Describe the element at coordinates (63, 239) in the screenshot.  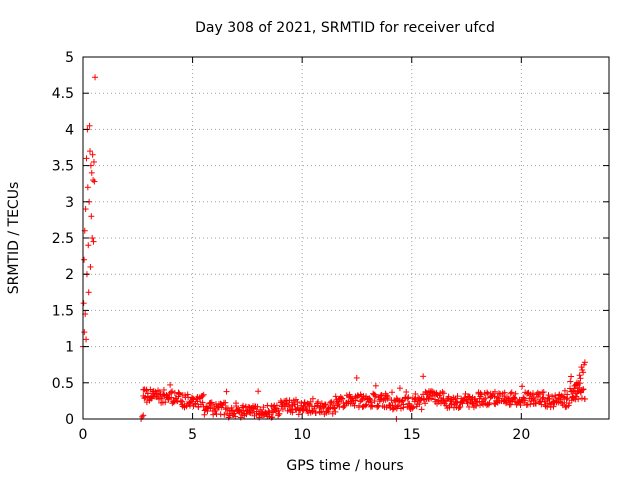
I see `y-tick-label: 2.5` at that location.